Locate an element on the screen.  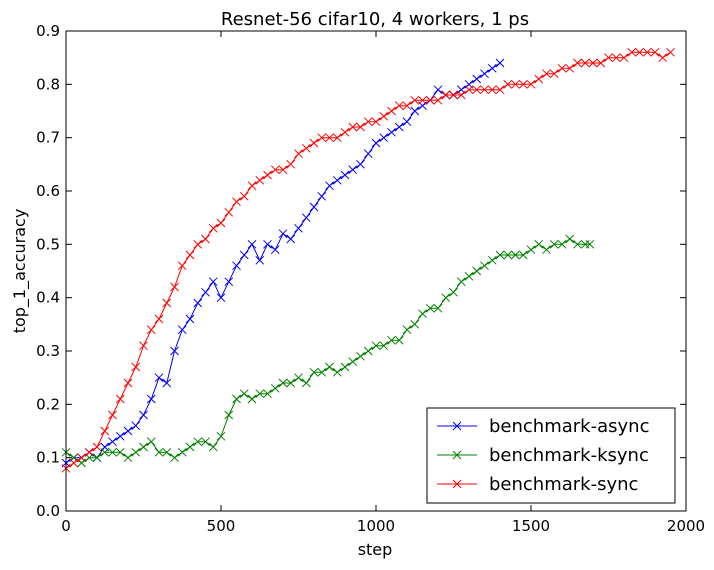
y-tick-label: 0.2 is located at coordinates (48, 404).